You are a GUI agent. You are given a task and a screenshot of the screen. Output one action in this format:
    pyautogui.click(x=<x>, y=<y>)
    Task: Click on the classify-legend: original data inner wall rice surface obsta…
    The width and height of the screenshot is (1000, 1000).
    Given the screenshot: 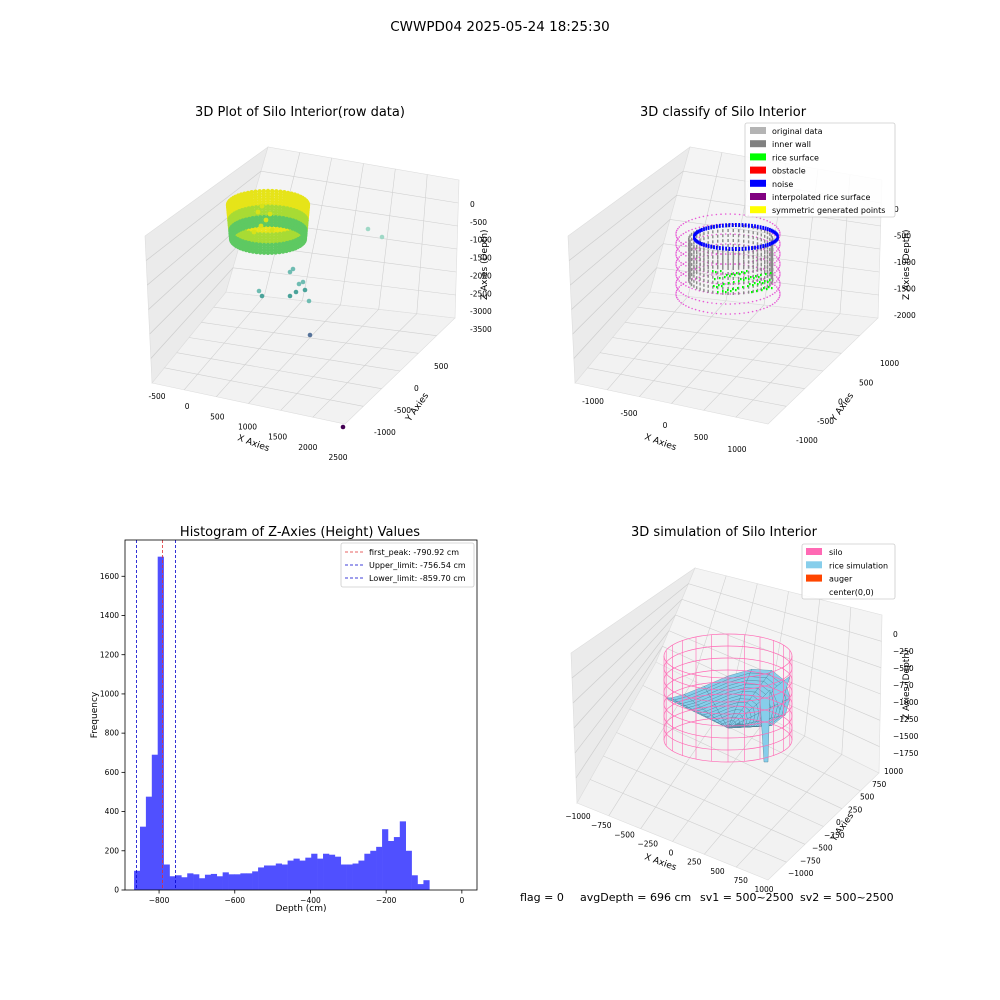 What is the action you would take?
    pyautogui.click(x=820, y=170)
    